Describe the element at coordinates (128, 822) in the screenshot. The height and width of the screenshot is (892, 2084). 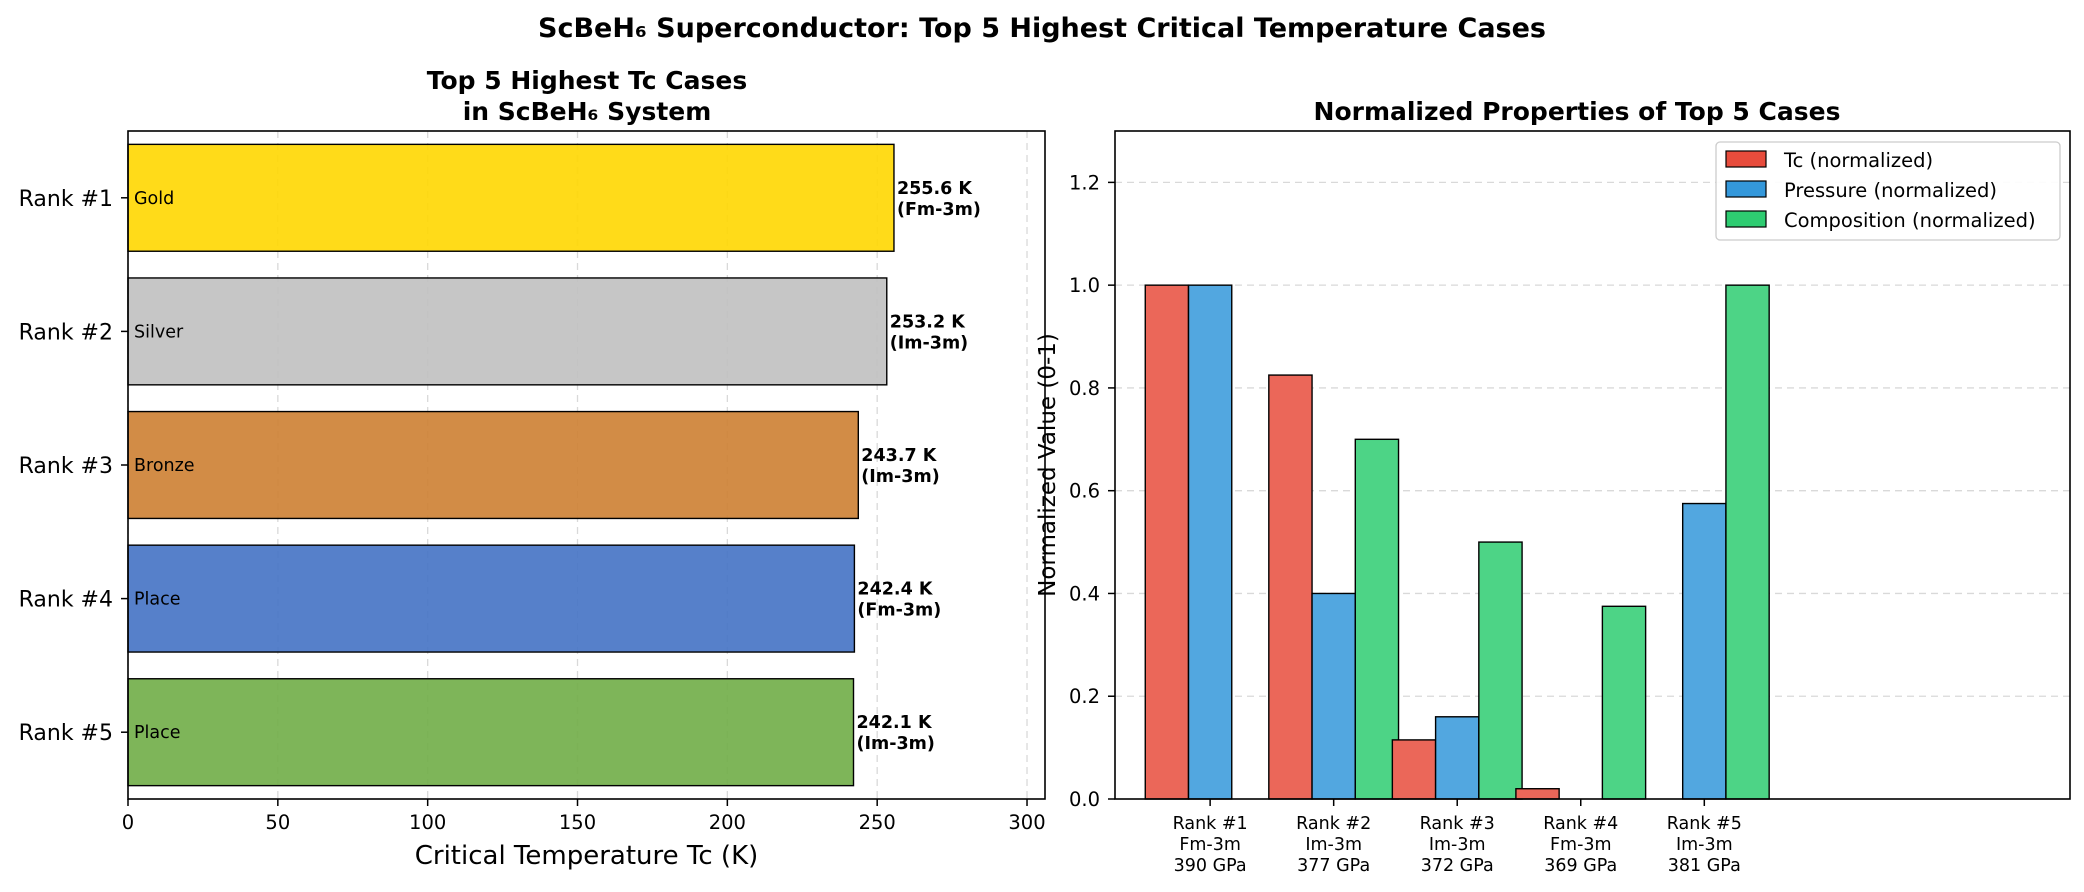
I see `left-x-tick-label: 0` at that location.